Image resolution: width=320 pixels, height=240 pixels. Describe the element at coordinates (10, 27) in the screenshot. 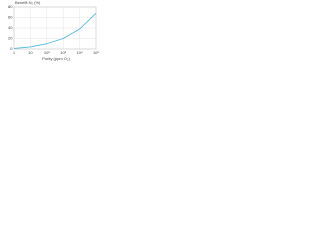

I see `y-tick-label: 40` at that location.